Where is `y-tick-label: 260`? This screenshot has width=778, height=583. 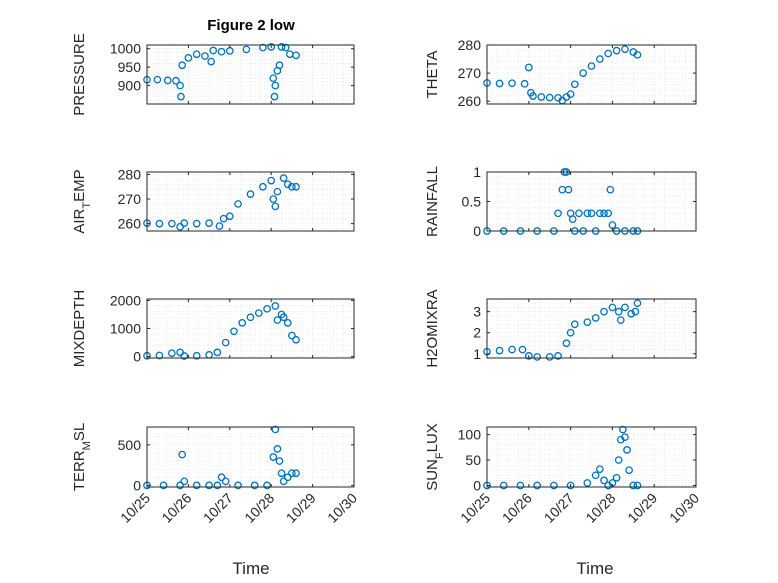 y-tick-label: 260 is located at coordinates (470, 101).